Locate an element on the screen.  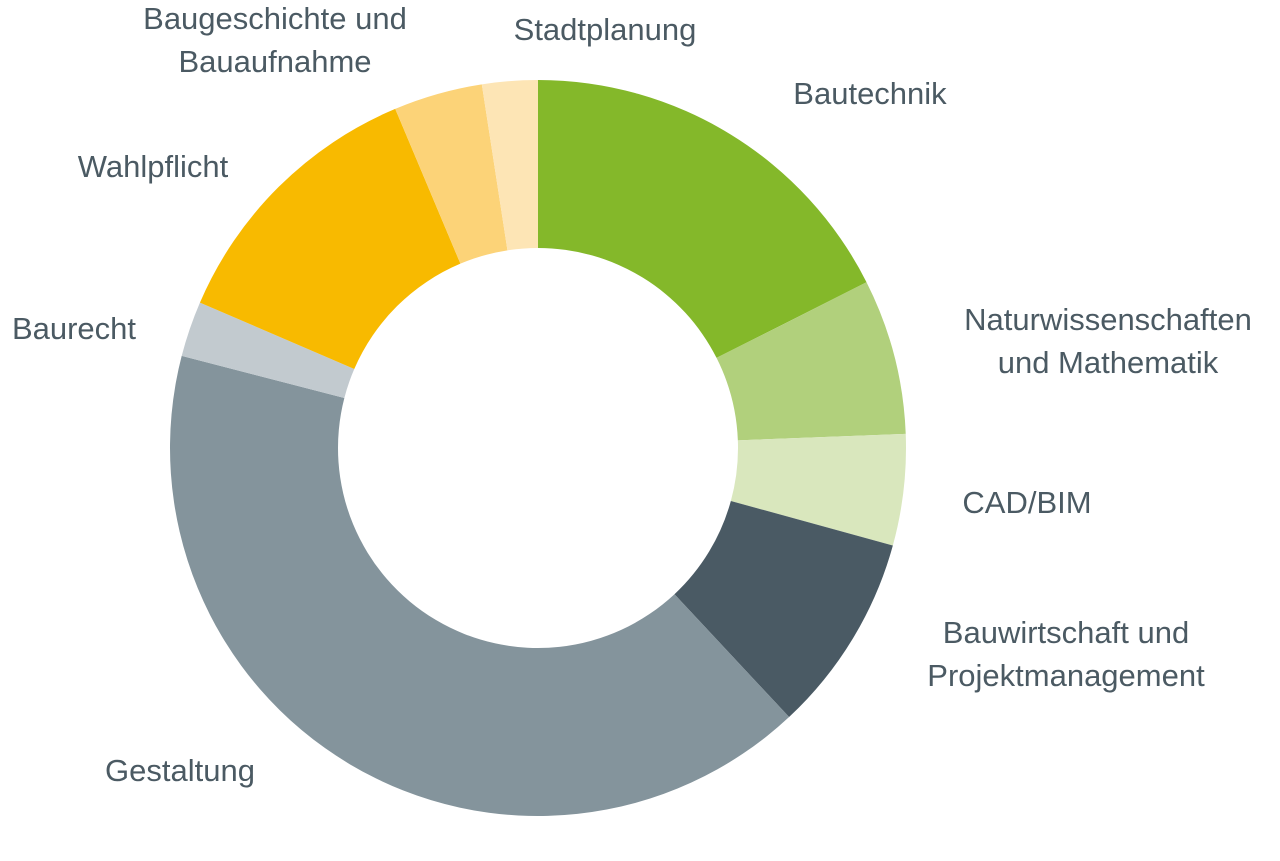
slice-label-stadtplanung: Stadtplanung is located at coordinates (605, 29).